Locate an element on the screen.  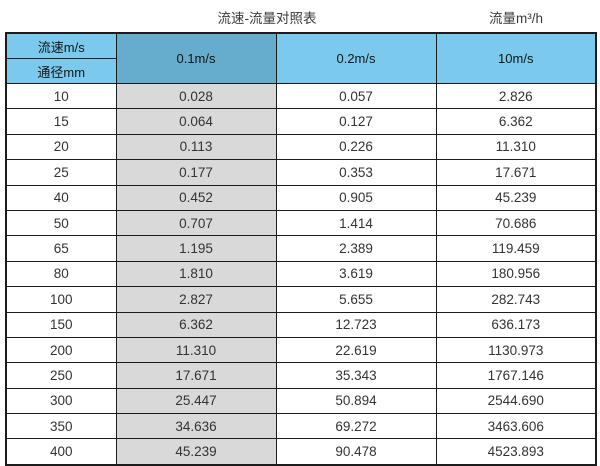
diameter-cell: 10 is located at coordinates (61, 96).